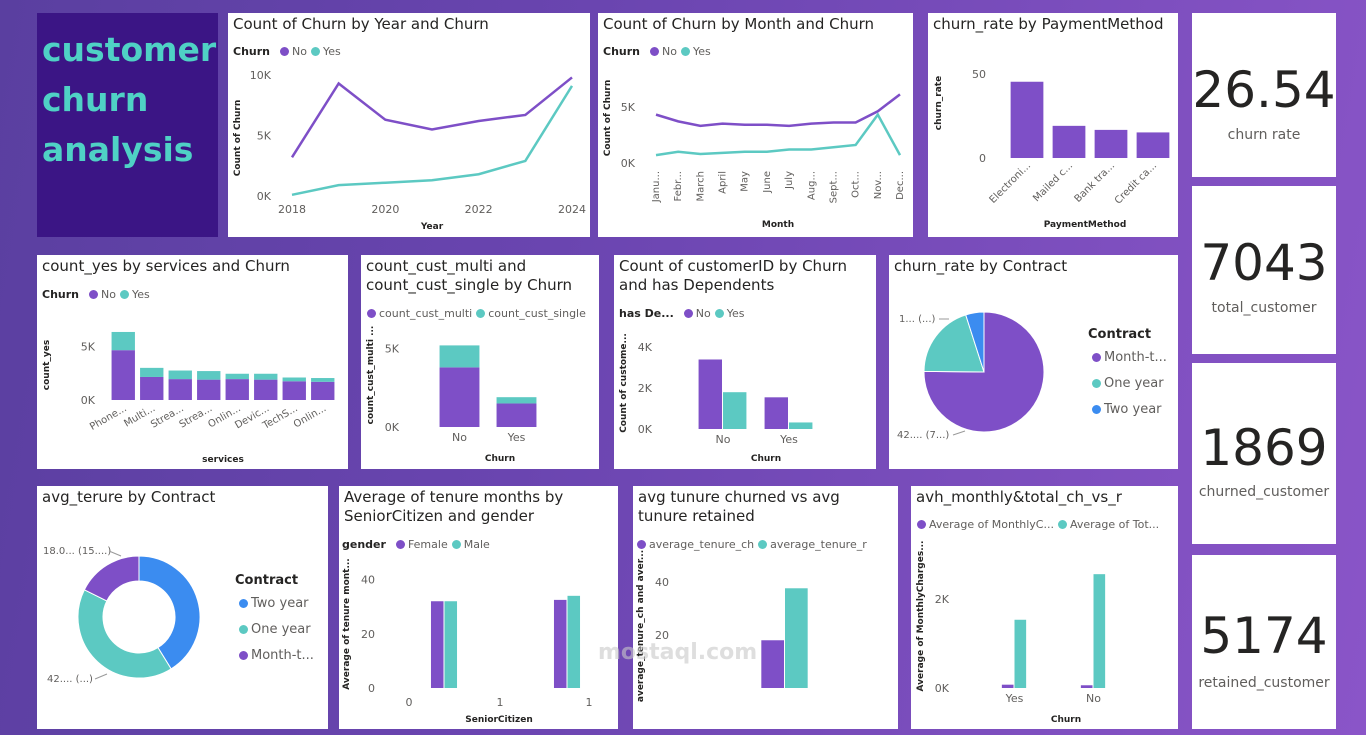 Image resolution: width=1366 pixels, height=735 pixels. What do you see at coordinates (95, 99) in the screenshot?
I see `title-line-2: churn` at bounding box center [95, 99].